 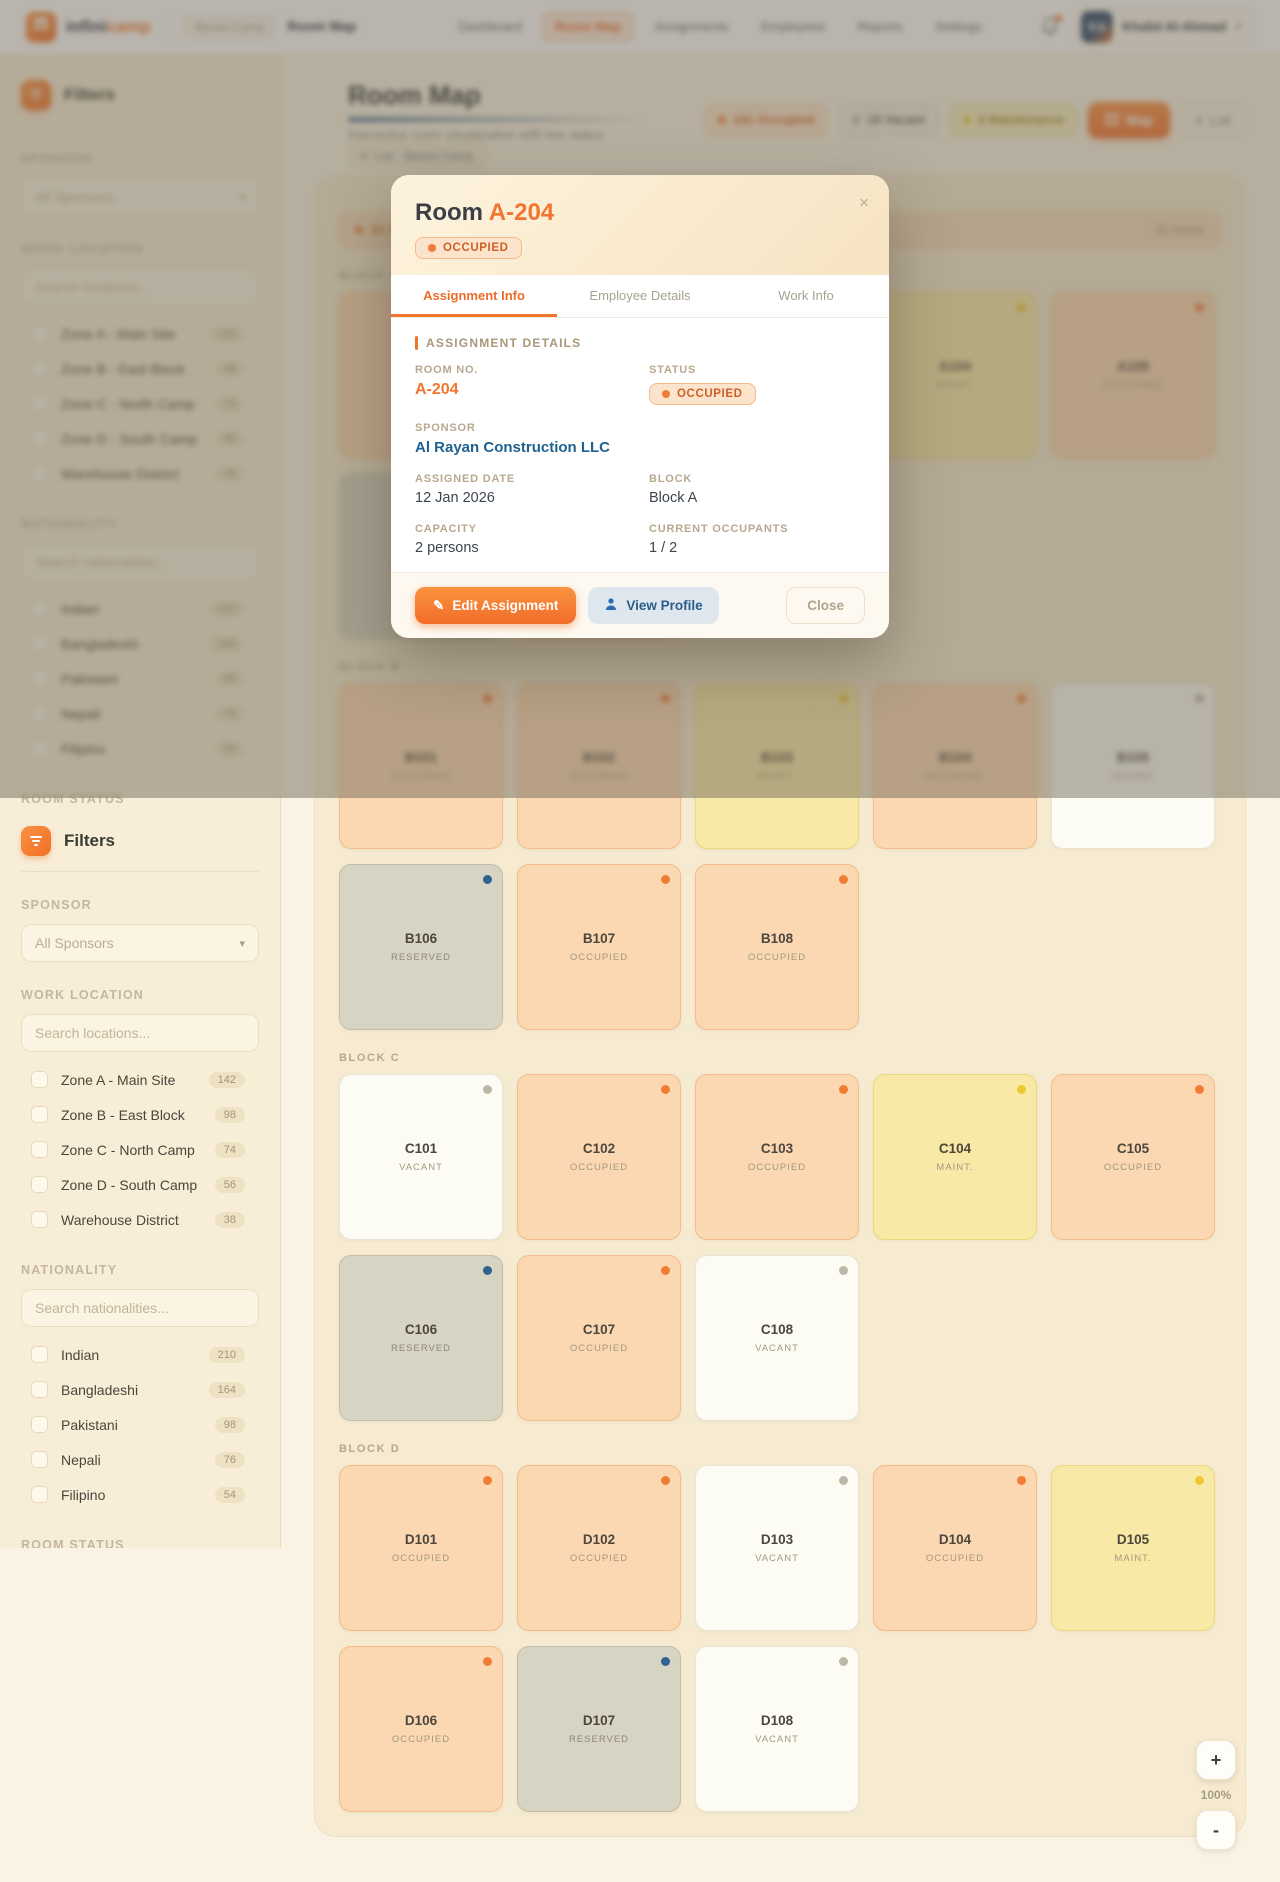 What do you see at coordinates (864, 202) in the screenshot?
I see `close-icon: ×` at bounding box center [864, 202].